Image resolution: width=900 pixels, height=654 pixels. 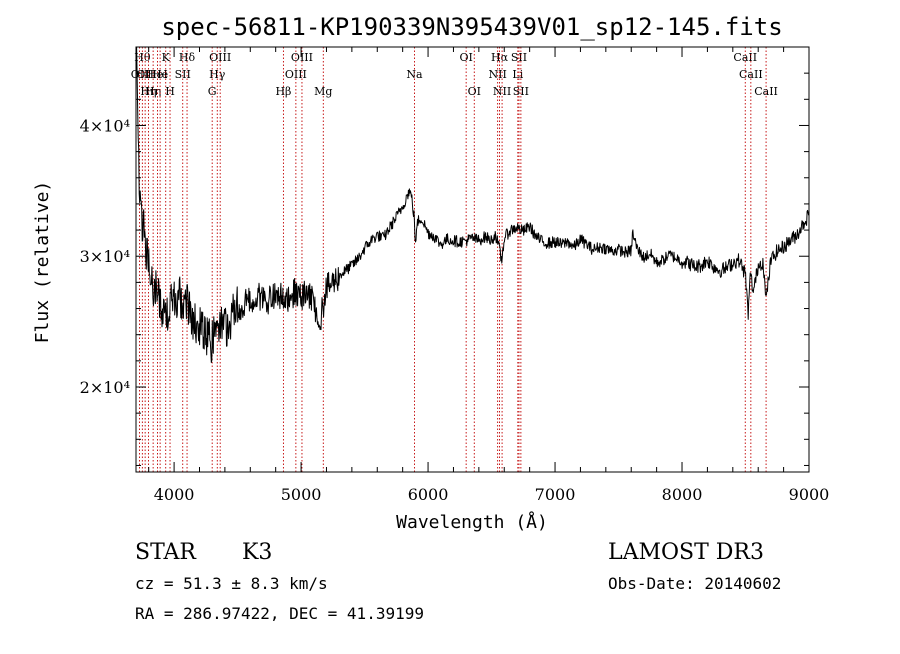 I want to click on line-marker-label: K, so click(x=166, y=57).